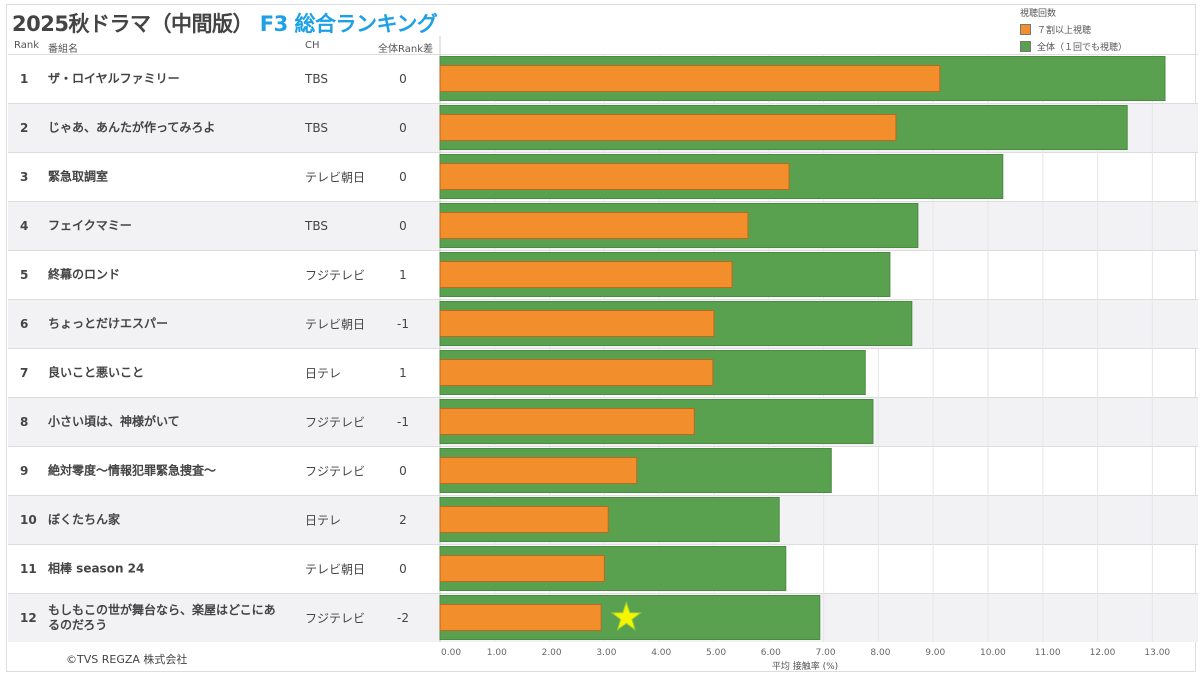 This screenshot has height=674, width=1200. Describe the element at coordinates (1048, 653) in the screenshot. I see `x-tick-label: 11.00` at that location.